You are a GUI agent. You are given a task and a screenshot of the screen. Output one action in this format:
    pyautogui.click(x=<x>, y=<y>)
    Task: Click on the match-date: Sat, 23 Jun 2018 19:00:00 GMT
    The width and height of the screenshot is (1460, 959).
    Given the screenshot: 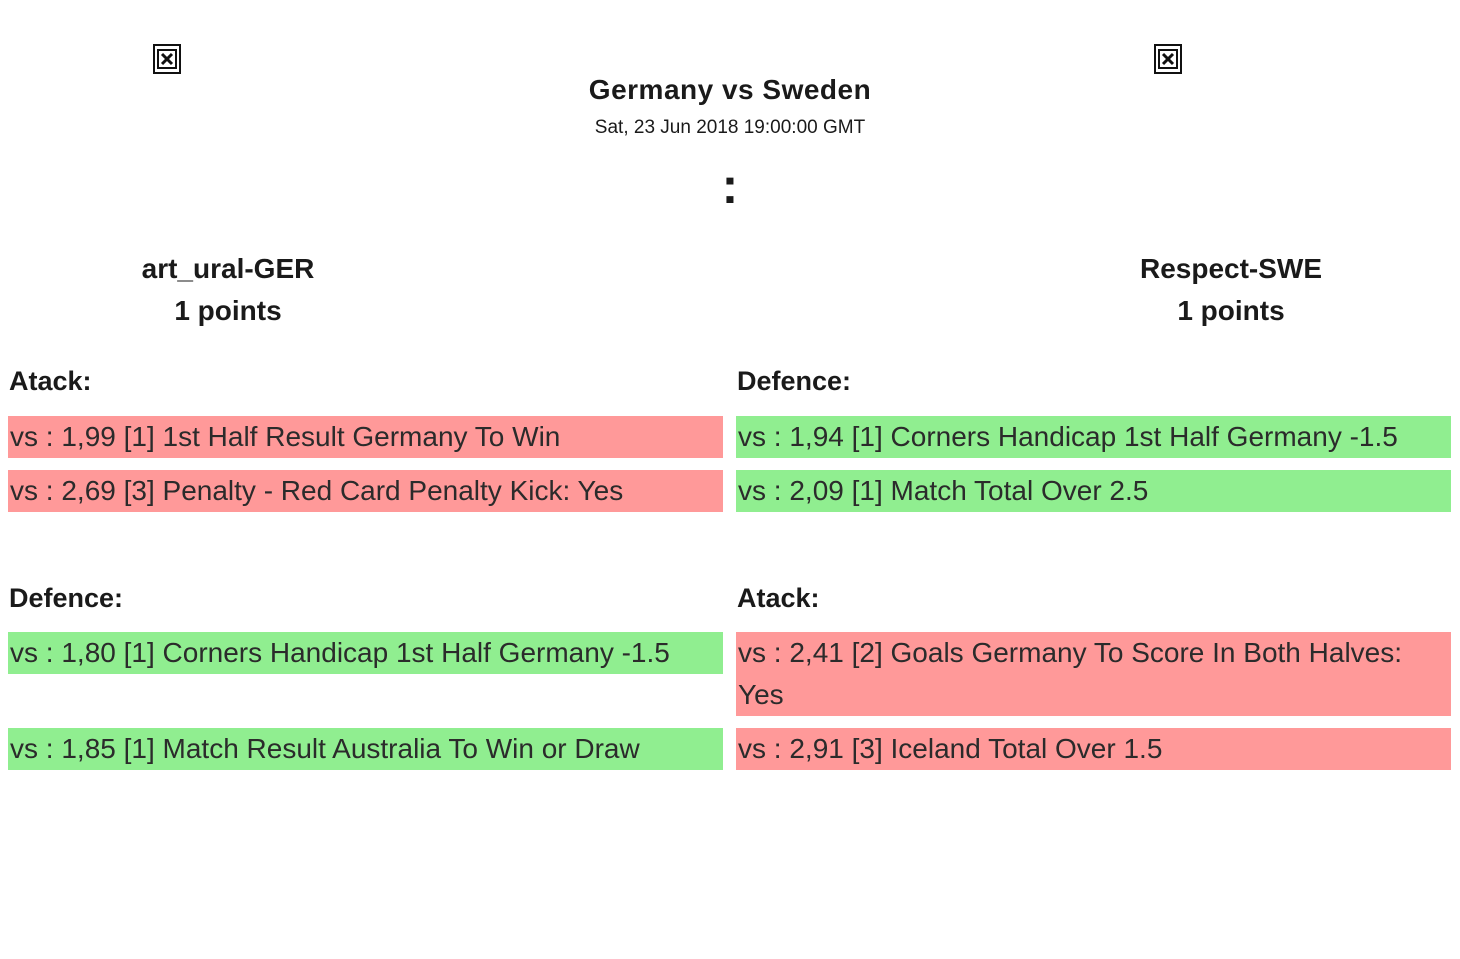 What is the action you would take?
    pyautogui.click(x=730, y=127)
    